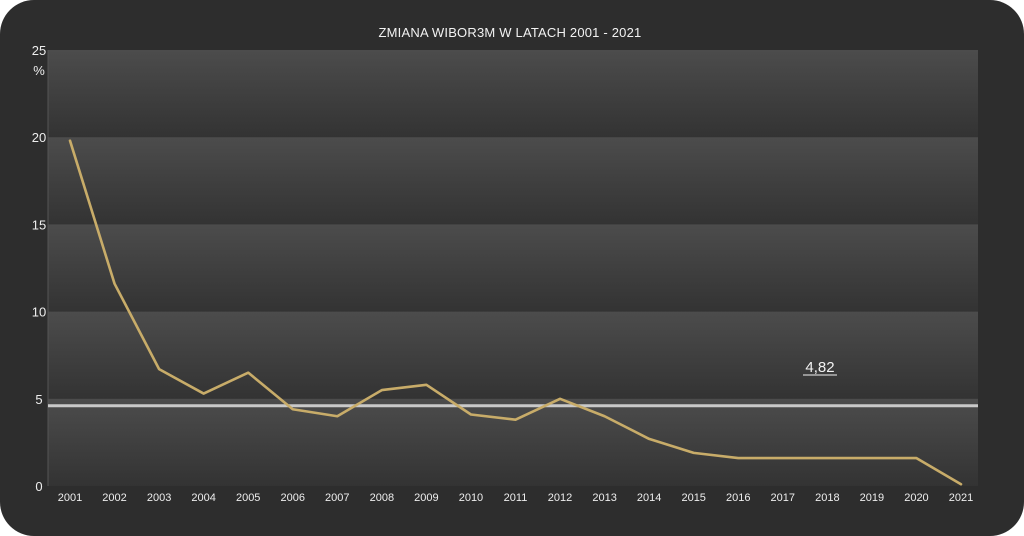  What do you see at coordinates (70, 498) in the screenshot?
I see `x-tick-label: 2001` at bounding box center [70, 498].